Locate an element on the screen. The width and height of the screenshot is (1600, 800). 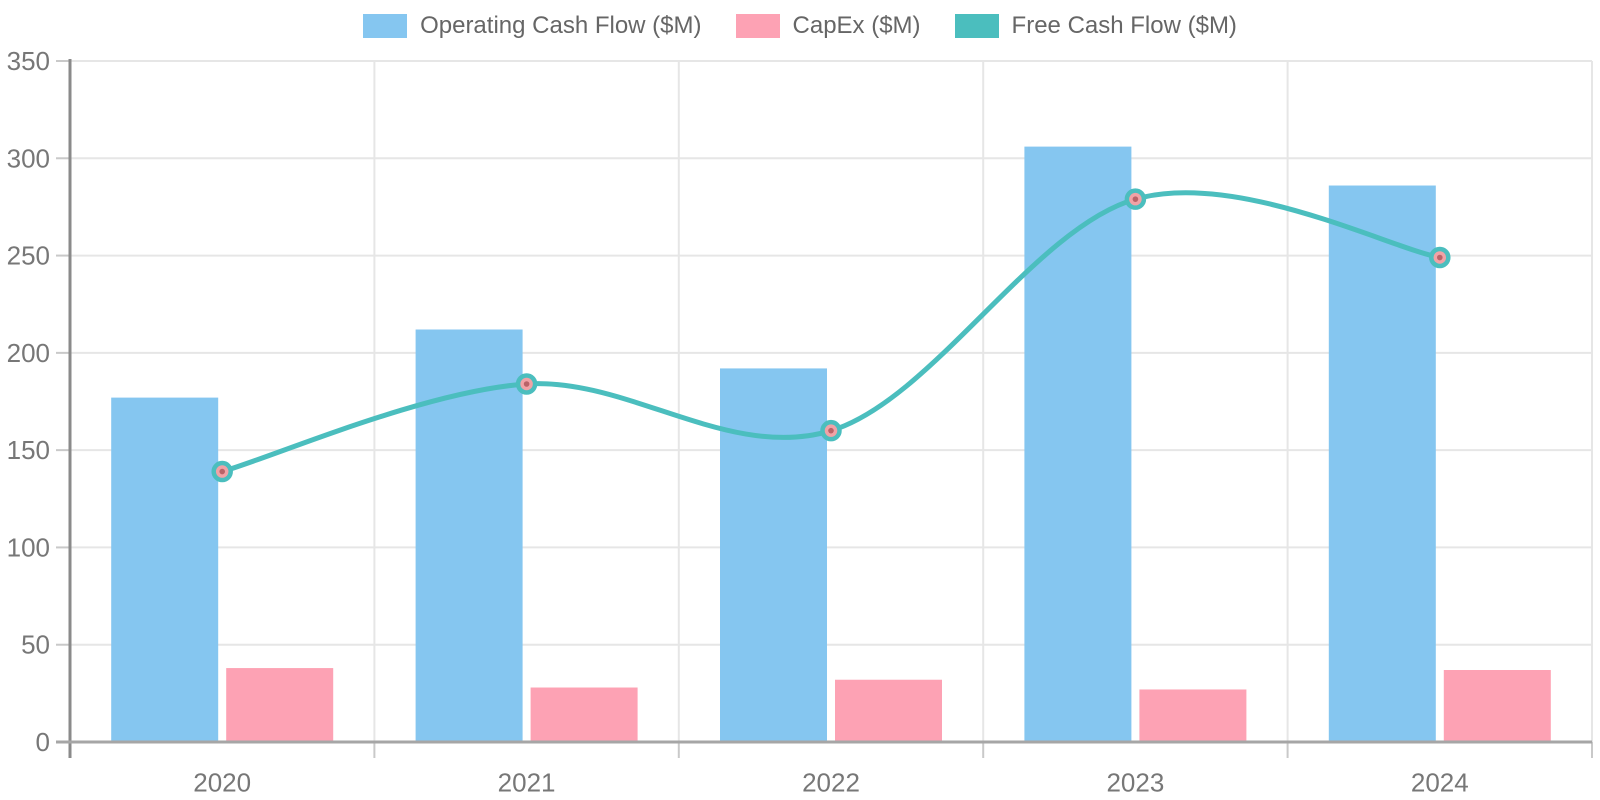
legend-swatch-operating-cash-flow is located at coordinates (385, 26).